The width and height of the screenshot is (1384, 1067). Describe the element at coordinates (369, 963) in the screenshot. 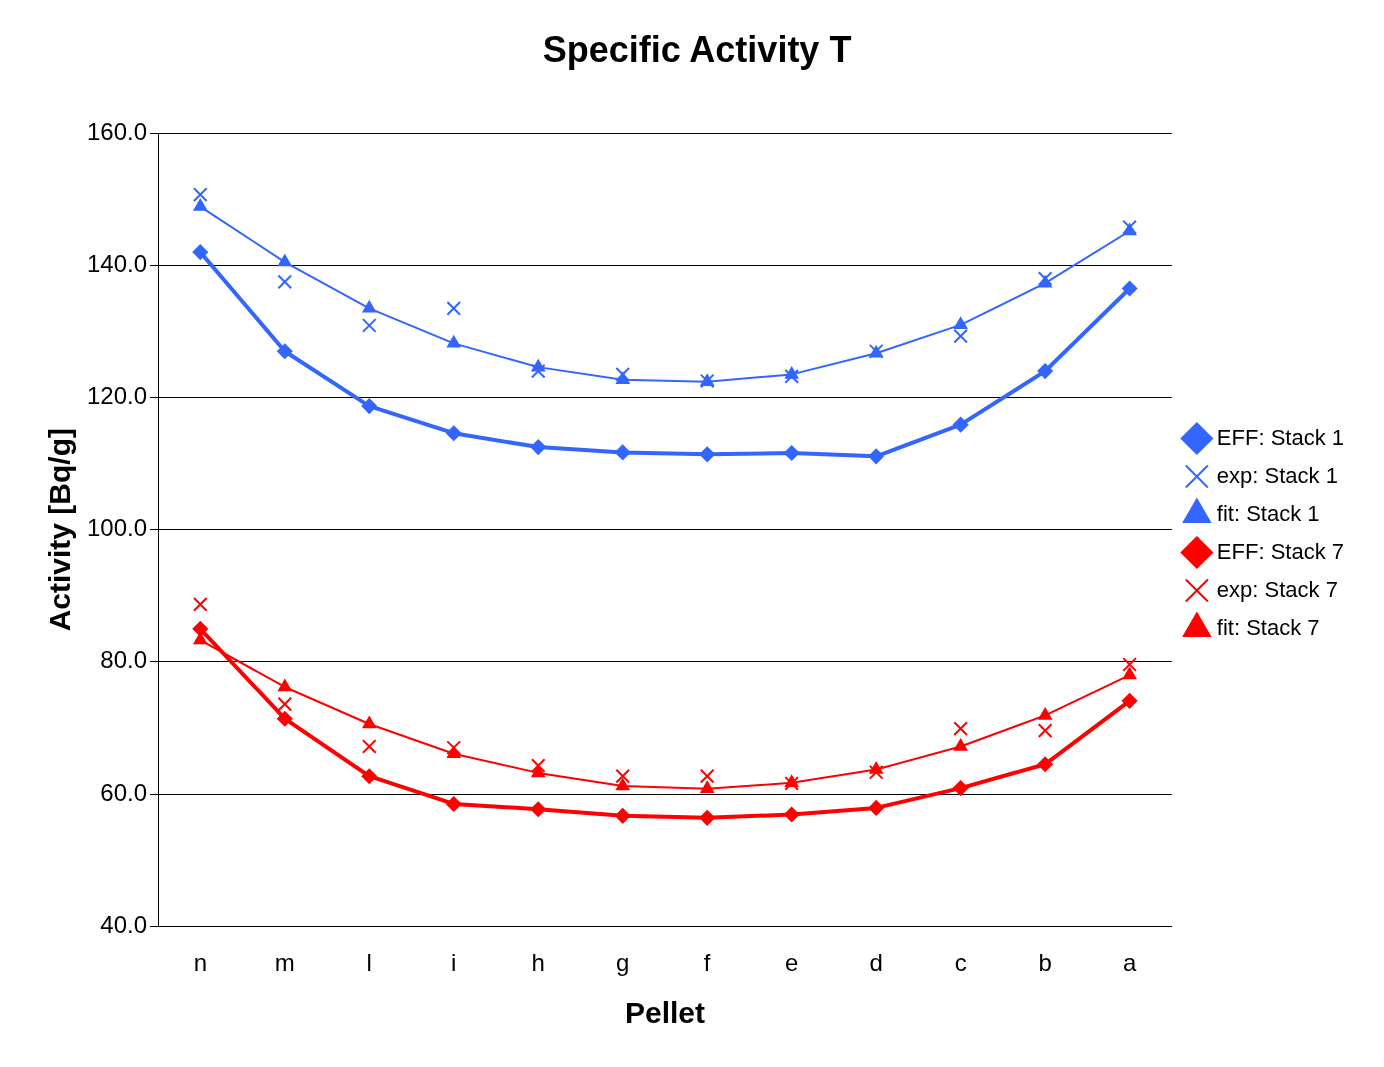

I see `x-tick-label: l` at that location.